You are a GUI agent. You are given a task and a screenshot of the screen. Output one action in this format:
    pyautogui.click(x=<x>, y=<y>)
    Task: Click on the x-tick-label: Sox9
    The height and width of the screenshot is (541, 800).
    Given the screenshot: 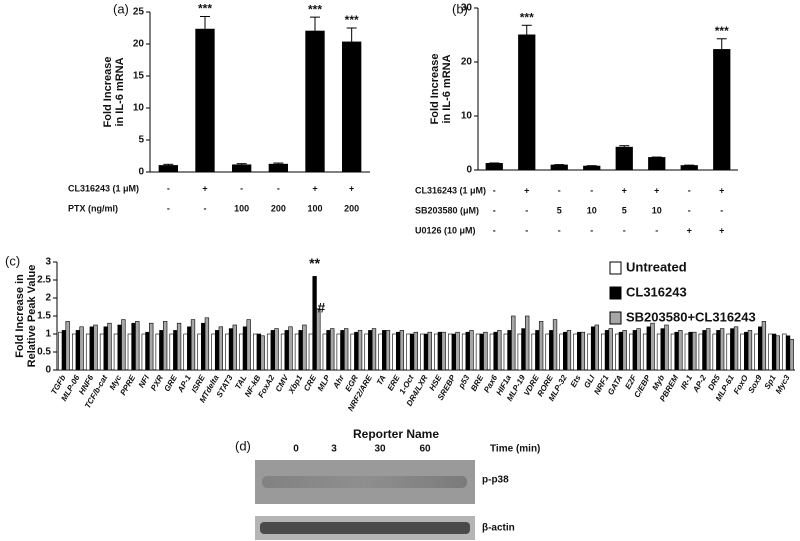 What is the action you would take?
    pyautogui.click(x=755, y=384)
    